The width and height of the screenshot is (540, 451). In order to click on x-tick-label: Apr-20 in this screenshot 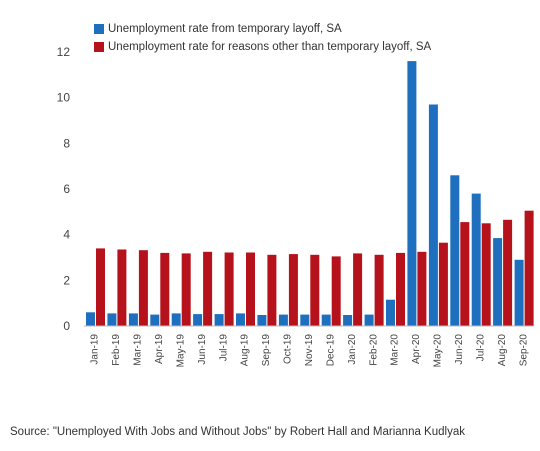, I will do `click(416, 349)`.